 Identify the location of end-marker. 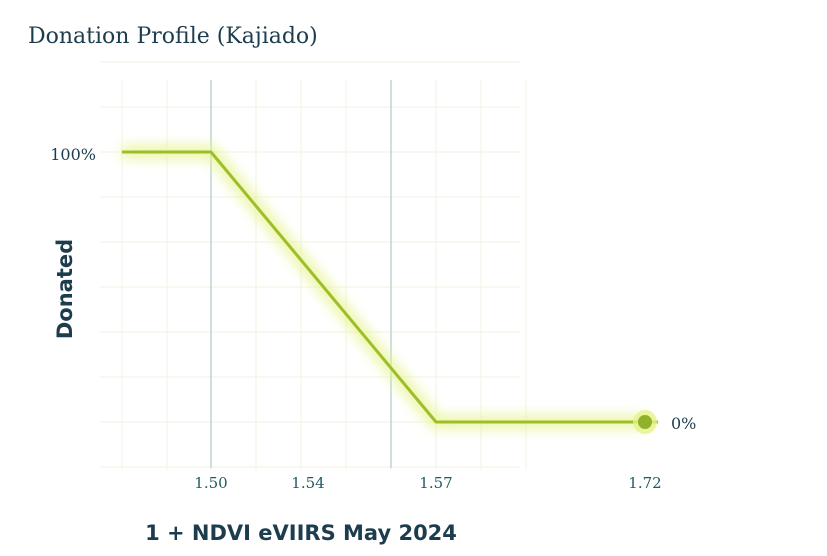
(645, 422).